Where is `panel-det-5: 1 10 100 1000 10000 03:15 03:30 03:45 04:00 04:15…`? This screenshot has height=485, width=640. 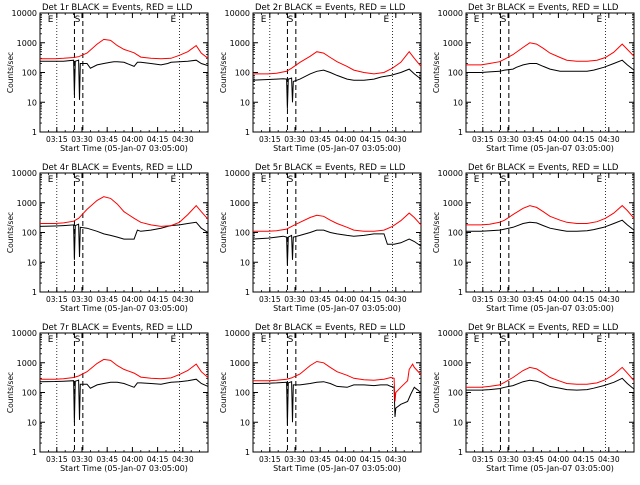 panel-det-5: 1 10 100 1000 10000 03:15 03:30 03:45 04:00 04:15… is located at coordinates (320, 238).